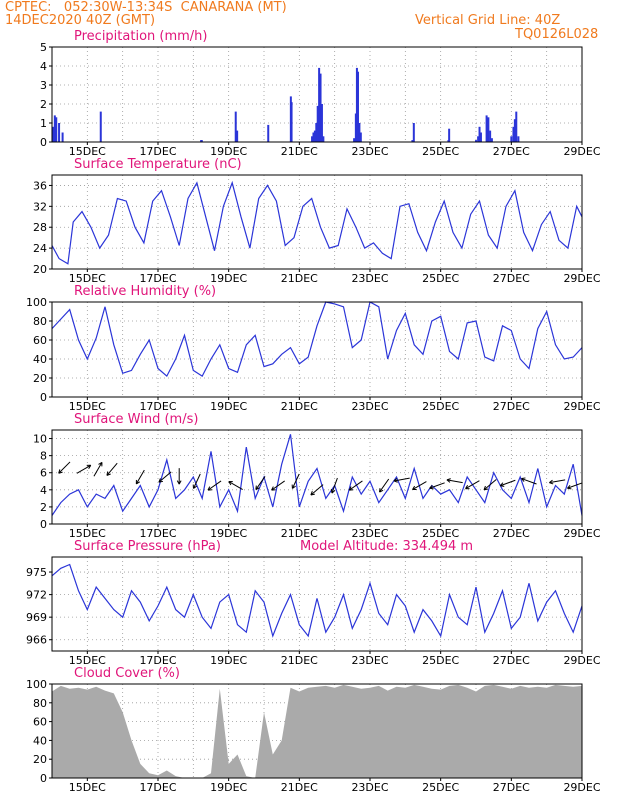 This screenshot has width=618, height=800. What do you see at coordinates (40, 321) in the screenshot?
I see `y-tick-label: 80` at bounding box center [40, 321].